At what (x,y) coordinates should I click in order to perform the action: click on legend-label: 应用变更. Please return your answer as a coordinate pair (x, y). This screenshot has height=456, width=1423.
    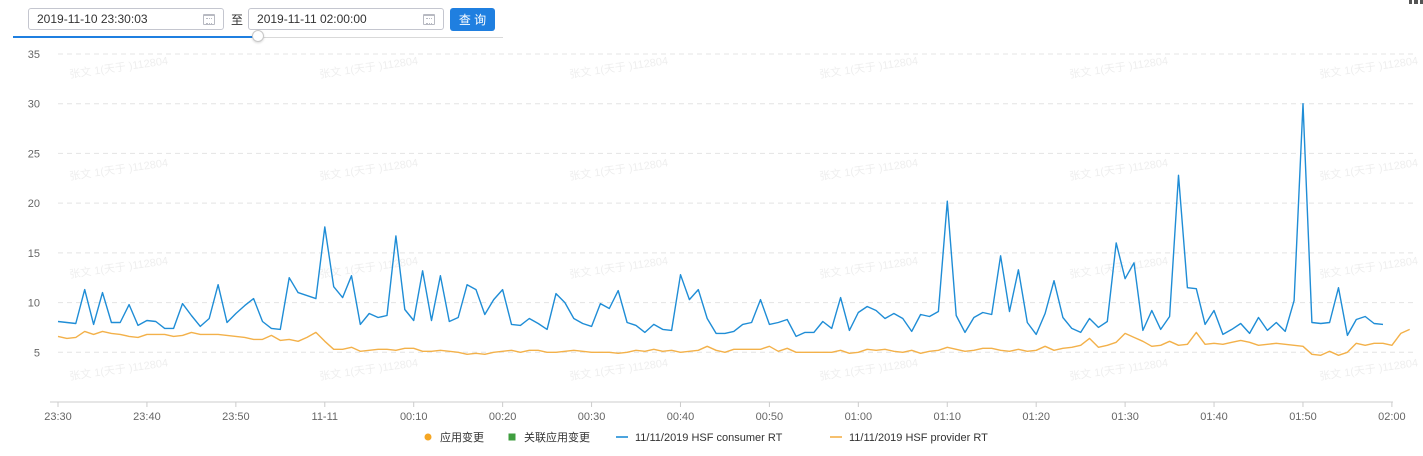
    Looking at the image, I should click on (462, 437).